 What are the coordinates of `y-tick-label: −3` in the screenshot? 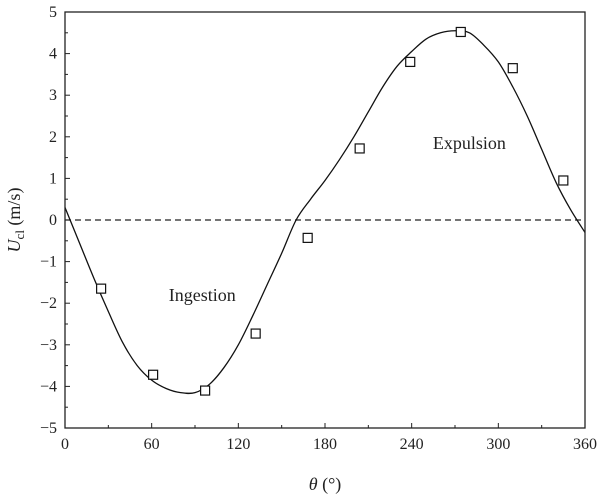 It's located at (48, 345).